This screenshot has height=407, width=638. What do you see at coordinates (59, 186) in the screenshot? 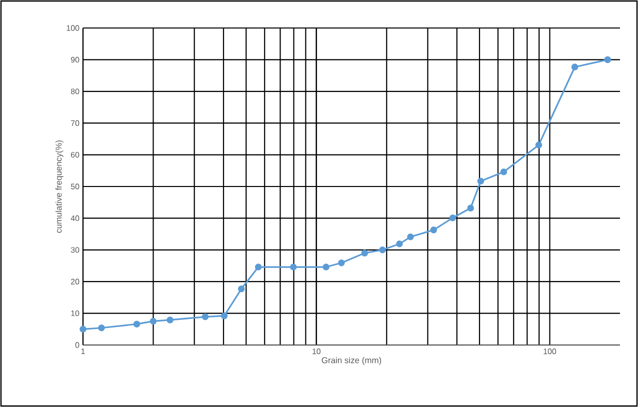
I see `y-axis-title: cumulative frequency(%)` at bounding box center [59, 186].